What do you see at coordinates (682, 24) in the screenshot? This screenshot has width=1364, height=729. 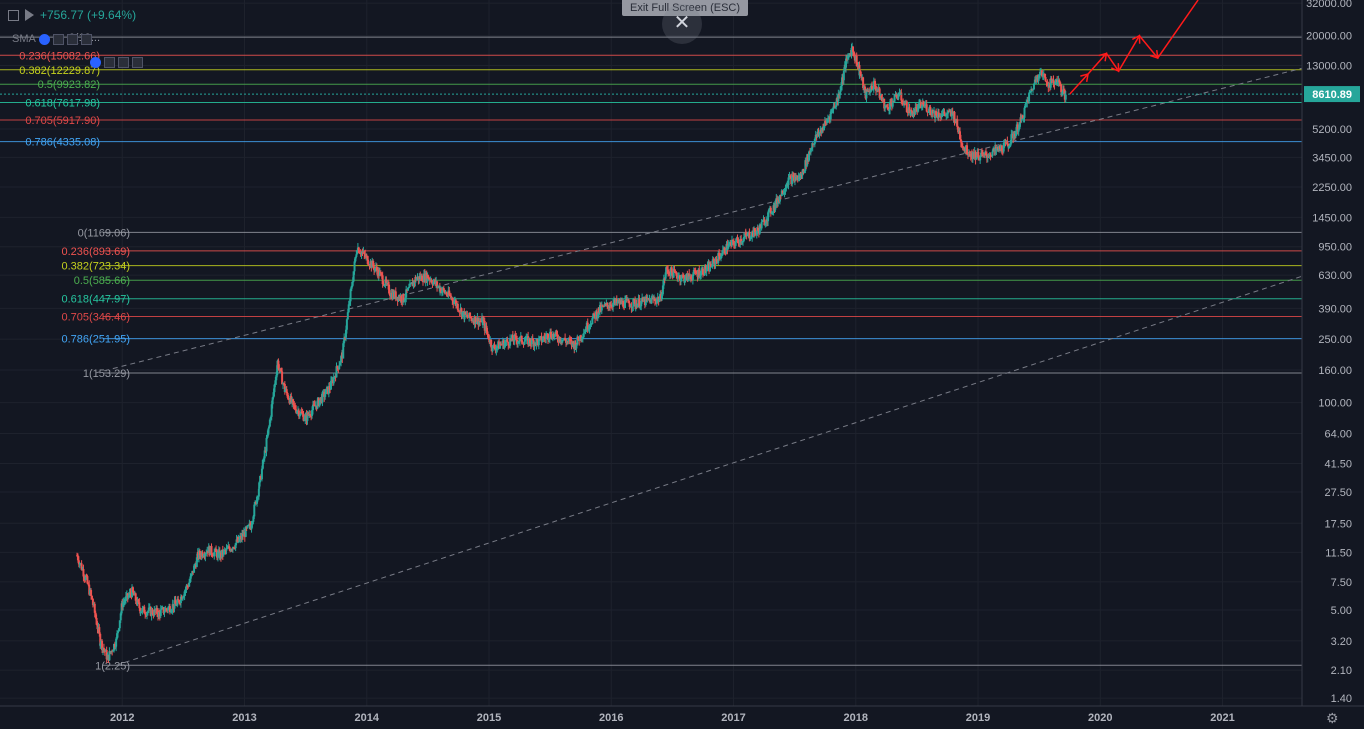 I see `close-fullscreen-button: ✕` at bounding box center [682, 24].